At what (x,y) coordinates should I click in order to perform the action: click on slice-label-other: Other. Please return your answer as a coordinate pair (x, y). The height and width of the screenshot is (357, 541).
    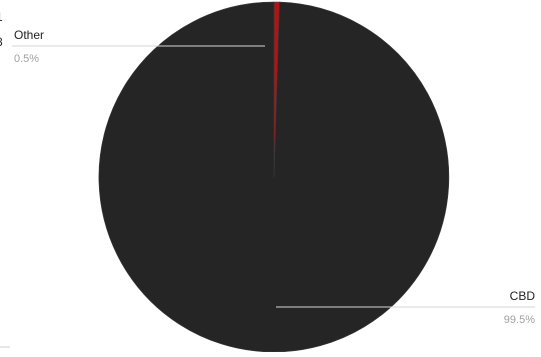
    Looking at the image, I should click on (29, 35).